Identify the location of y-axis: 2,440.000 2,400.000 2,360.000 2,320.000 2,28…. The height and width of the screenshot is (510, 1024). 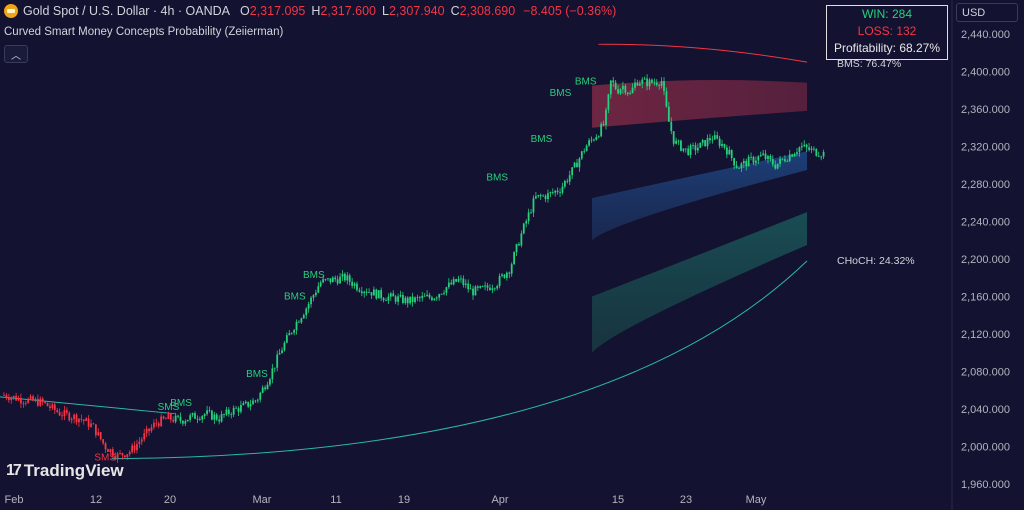
(980, 255).